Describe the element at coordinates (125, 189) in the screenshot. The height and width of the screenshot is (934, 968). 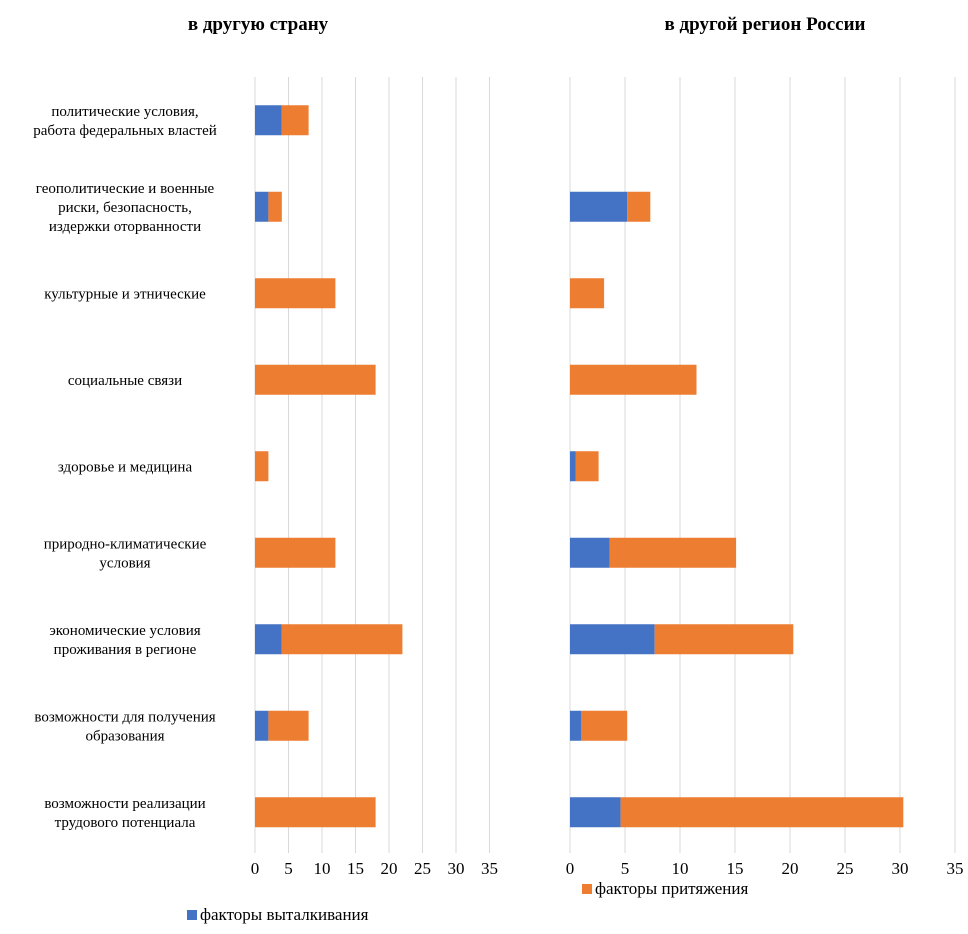
I see `category-label: геополитические и военные` at that location.